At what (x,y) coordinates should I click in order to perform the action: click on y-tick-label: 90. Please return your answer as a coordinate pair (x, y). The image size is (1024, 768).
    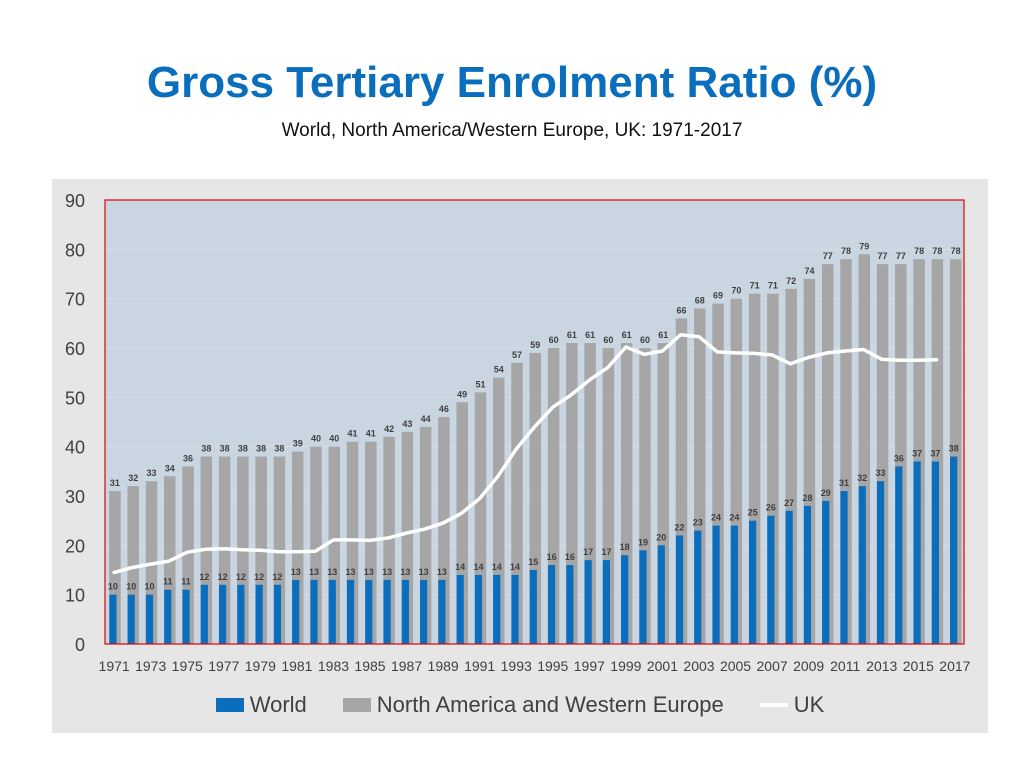
    Looking at the image, I should click on (75, 201).